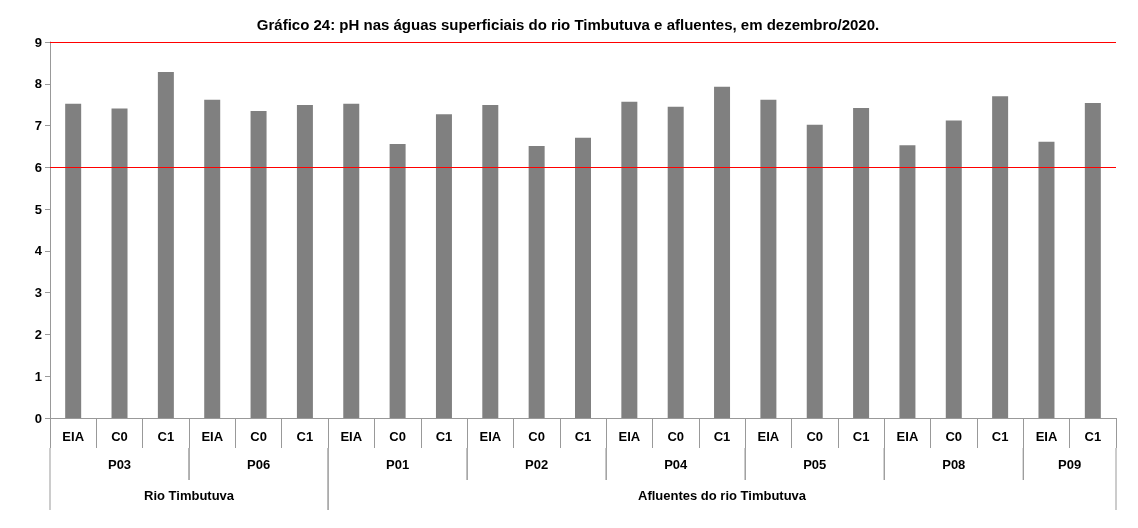 Image resolution: width=1138 pixels, height=528 pixels. Describe the element at coordinates (1070, 464) in the screenshot. I see `text: P09` at that location.